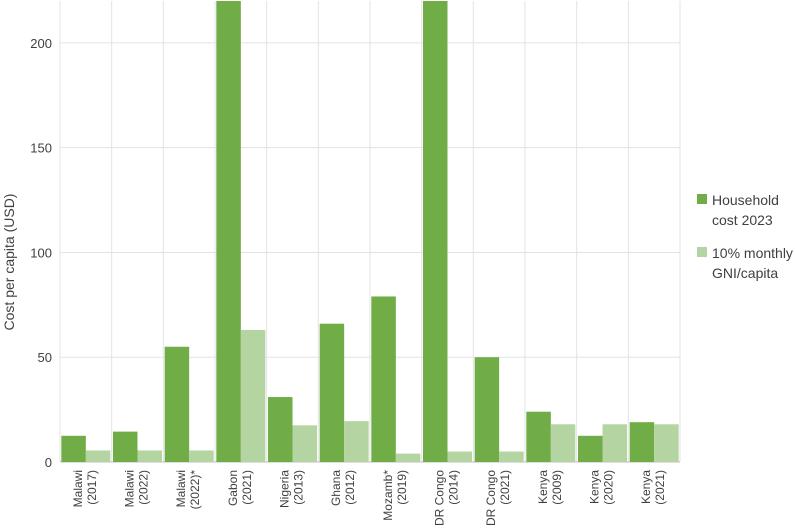 This screenshot has height=529, width=795. What do you see at coordinates (9, 262) in the screenshot?
I see `y-axis-label: Cost per capita (USD)` at bounding box center [9, 262].